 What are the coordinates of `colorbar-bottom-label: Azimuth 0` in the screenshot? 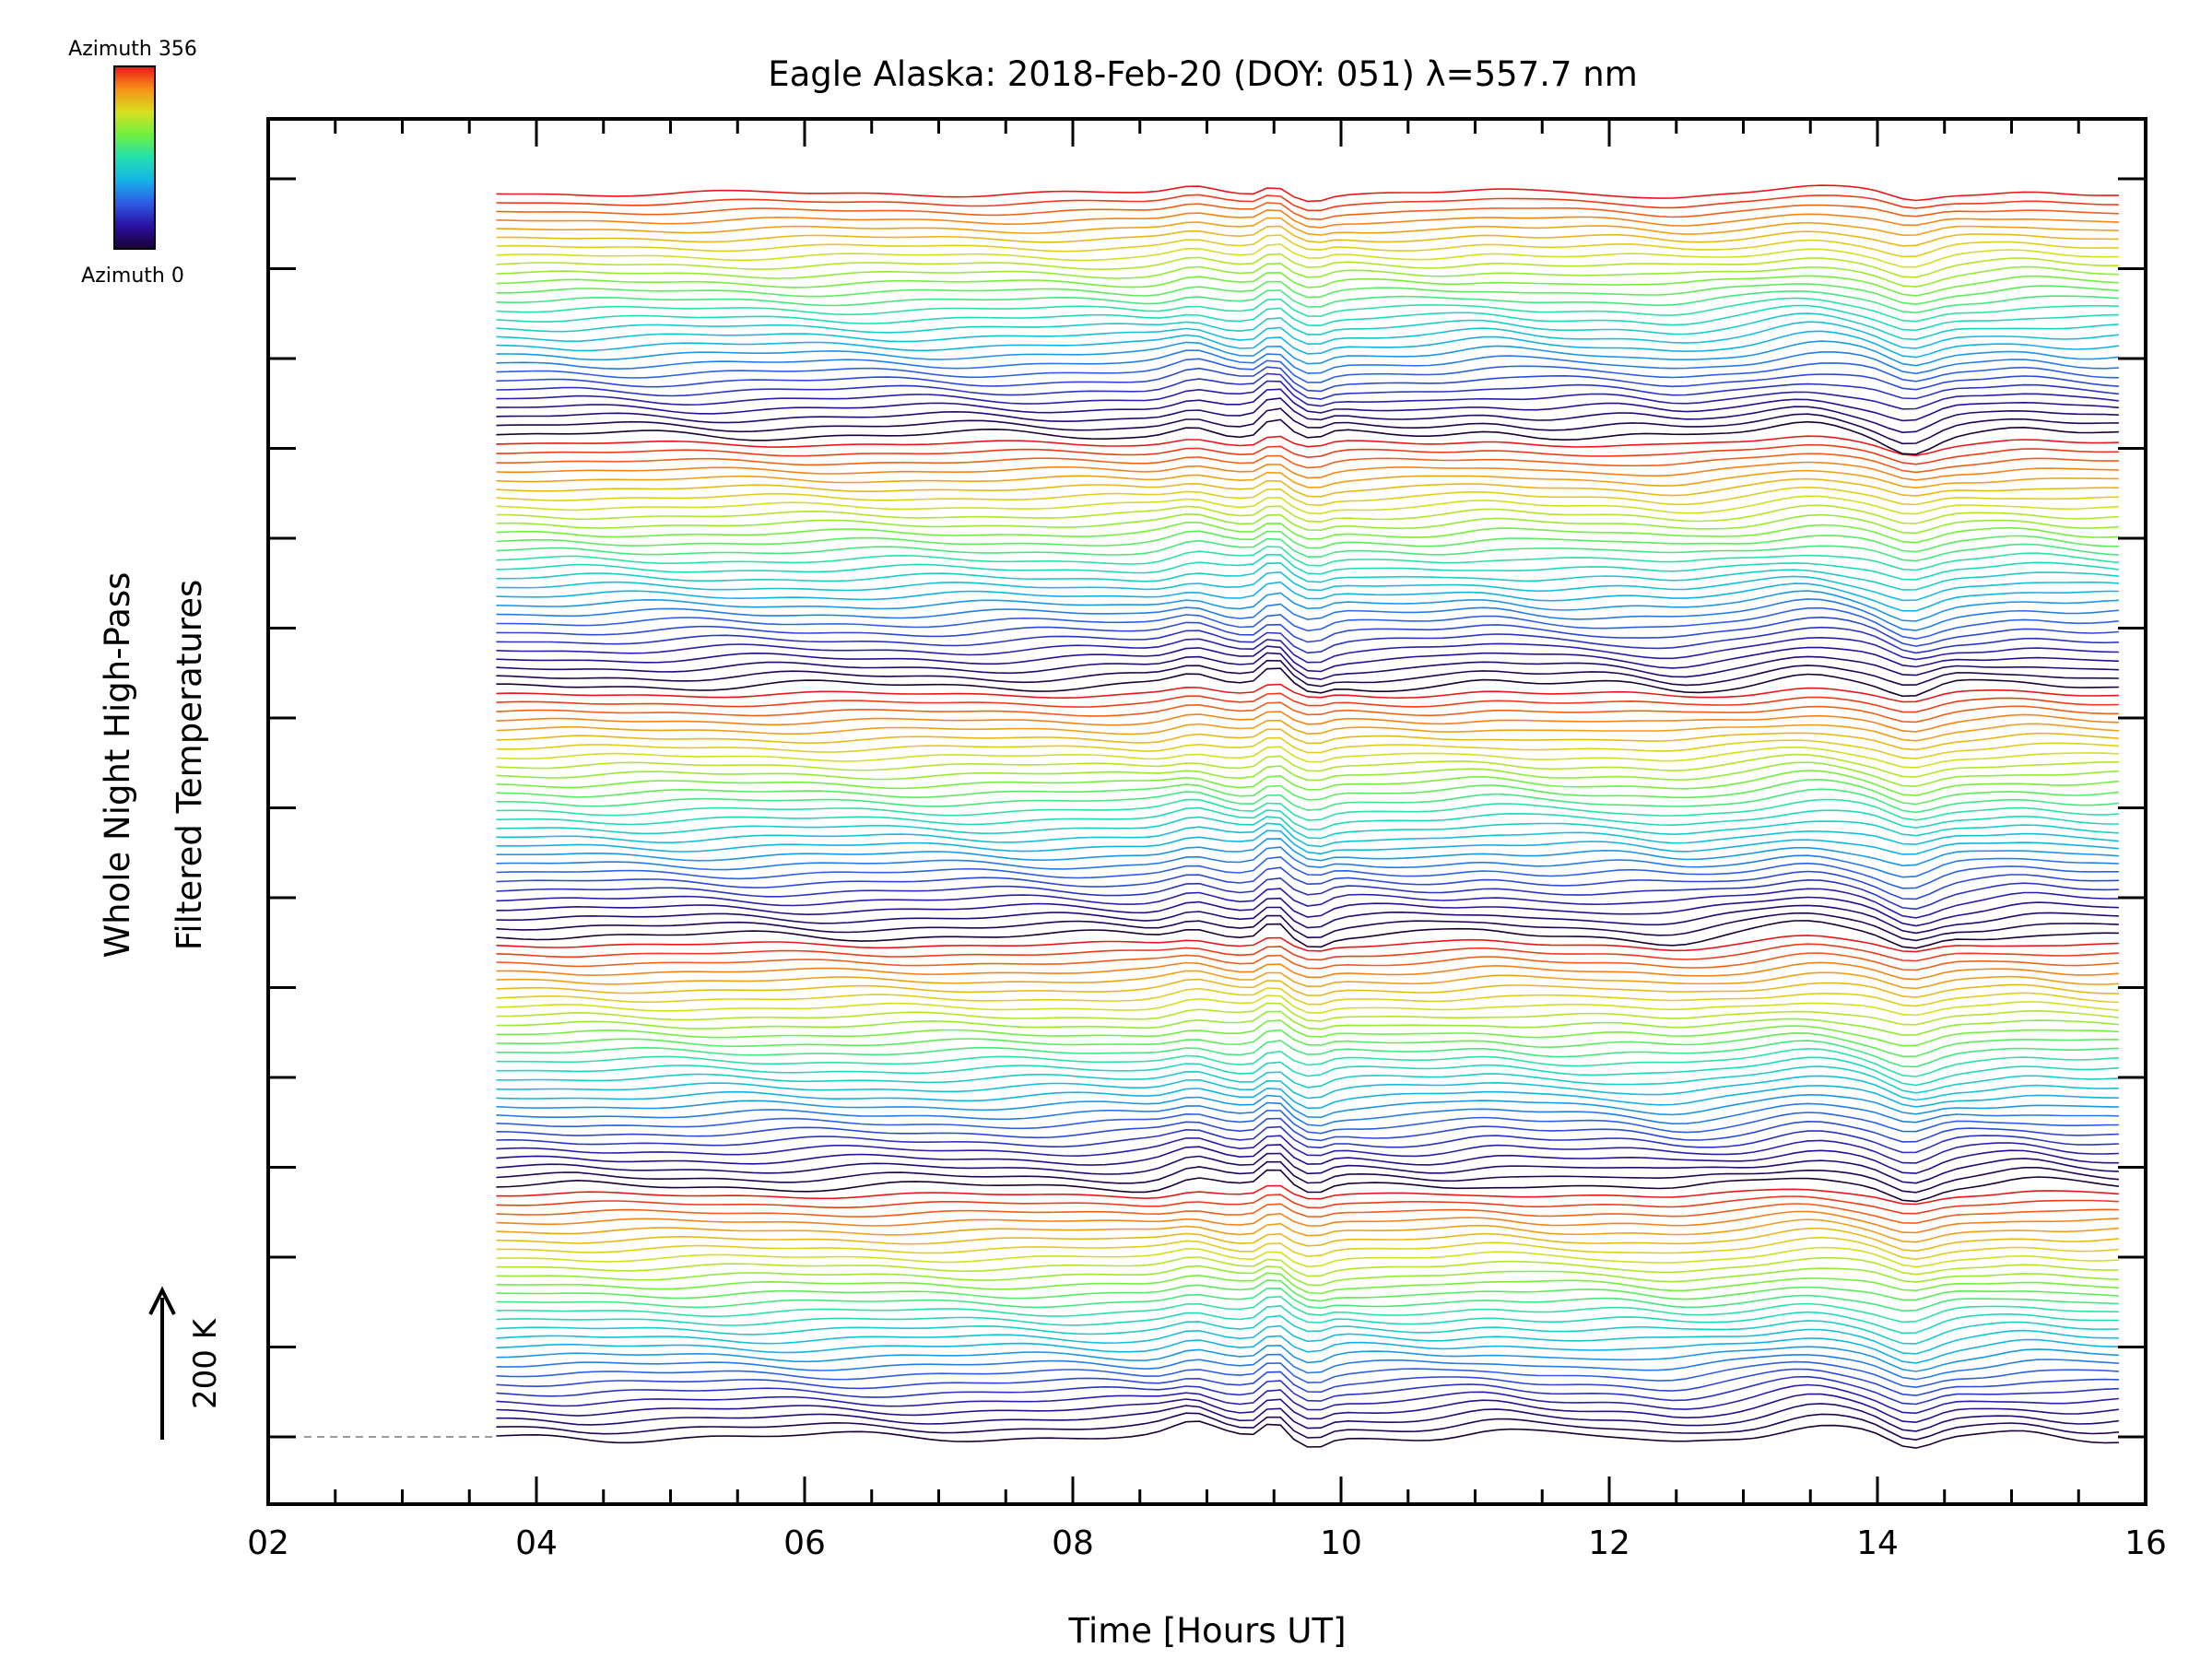 It's located at (132, 276).